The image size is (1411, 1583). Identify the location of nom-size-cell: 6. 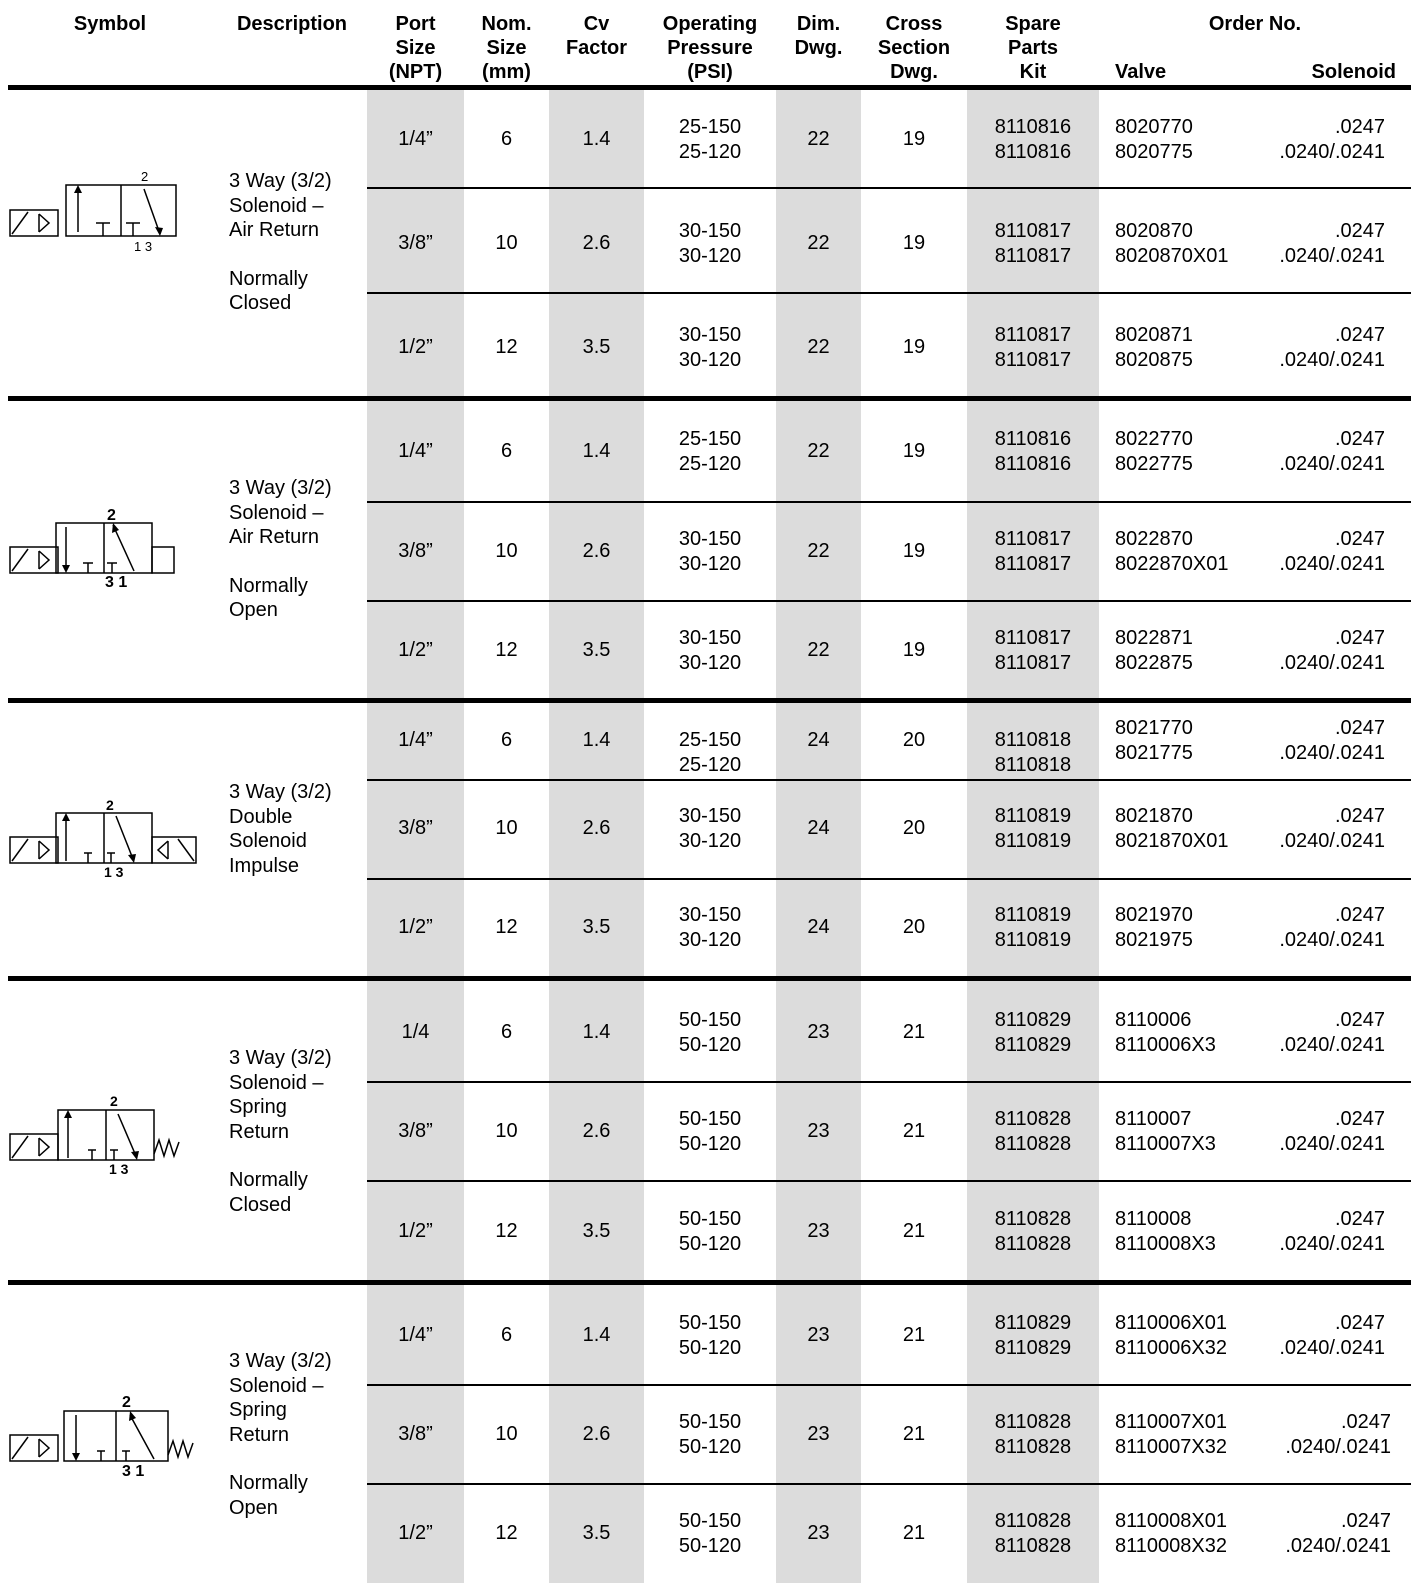
(506, 1032).